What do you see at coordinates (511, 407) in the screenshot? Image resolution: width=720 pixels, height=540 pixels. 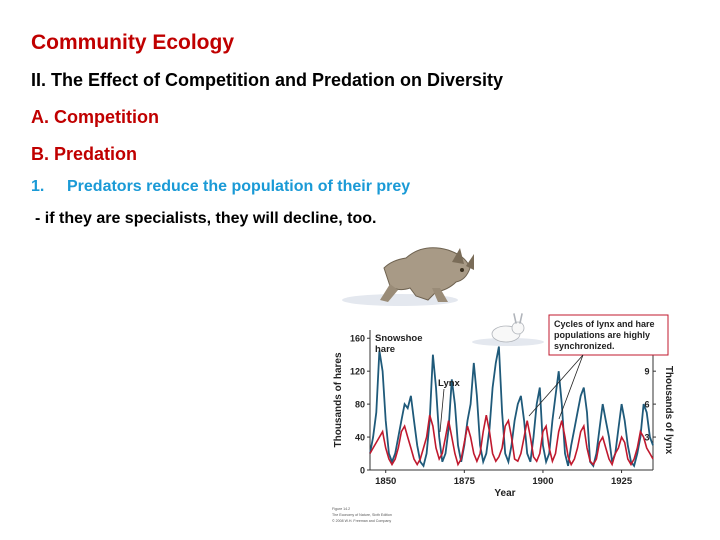 I see `hare-series-line` at bounding box center [511, 407].